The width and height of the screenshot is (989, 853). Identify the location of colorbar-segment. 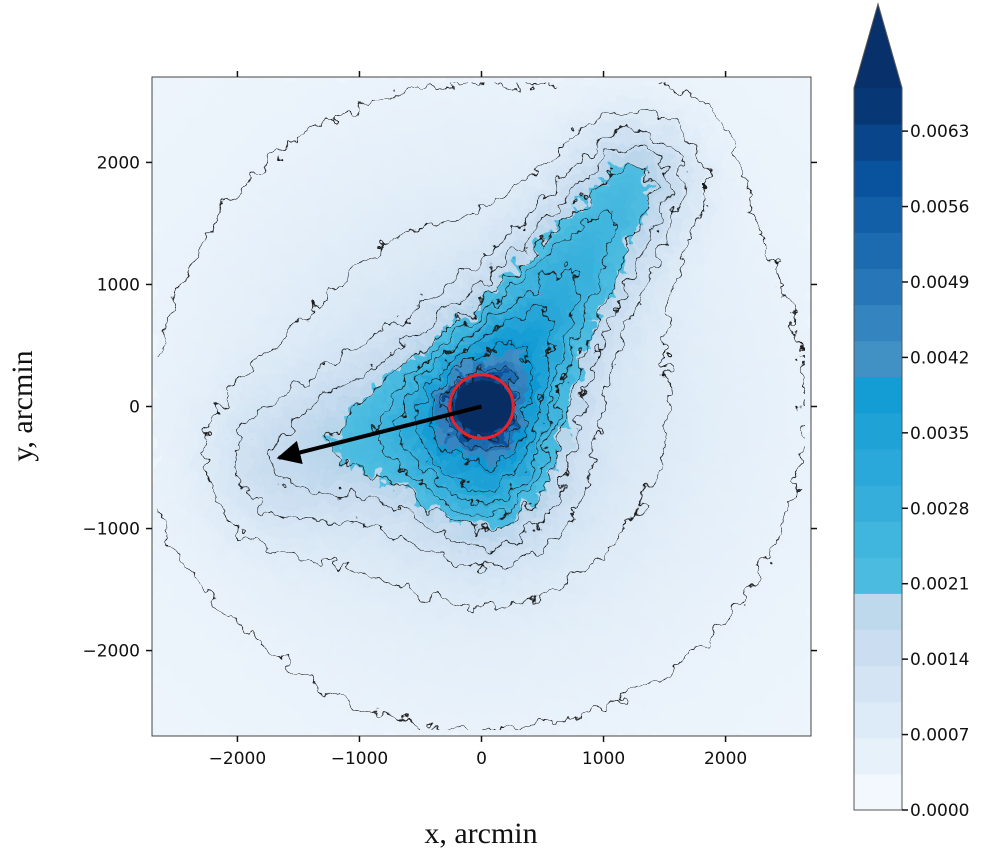
(878, 792).